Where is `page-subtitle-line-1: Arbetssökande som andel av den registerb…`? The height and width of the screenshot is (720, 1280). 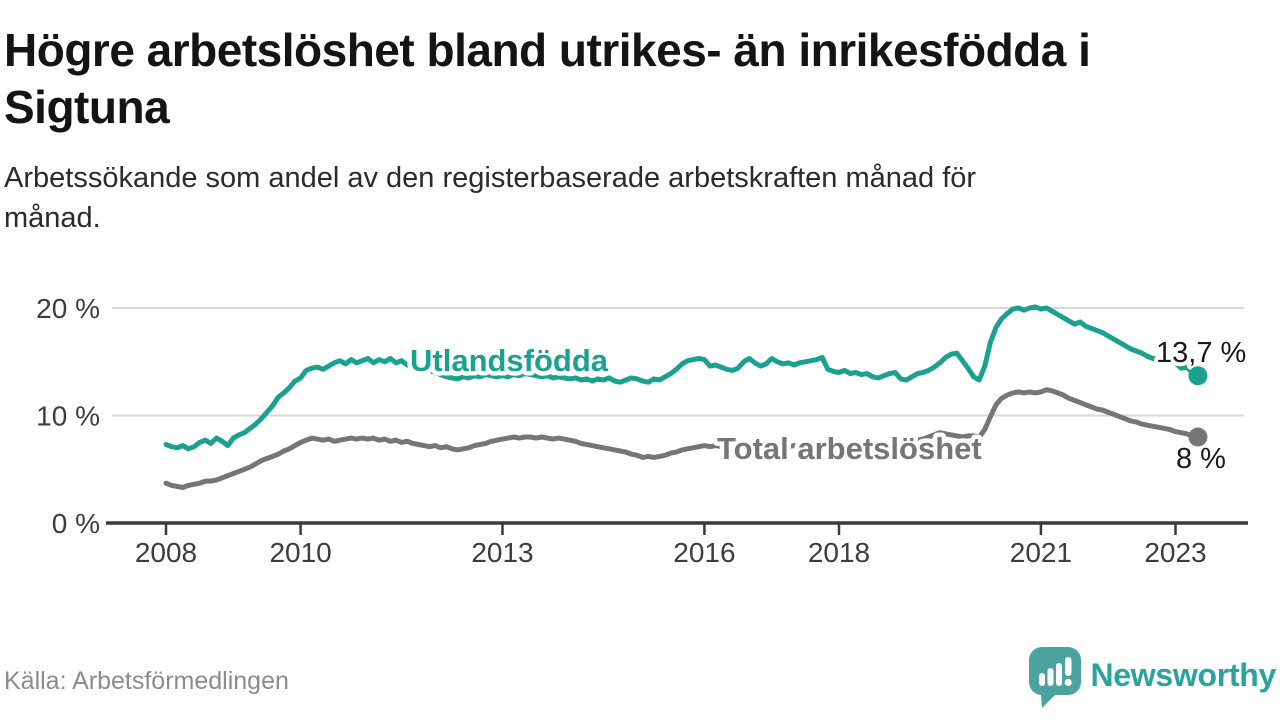 page-subtitle-line-1: Arbetssökande som andel av den registerb… is located at coordinates (490, 178).